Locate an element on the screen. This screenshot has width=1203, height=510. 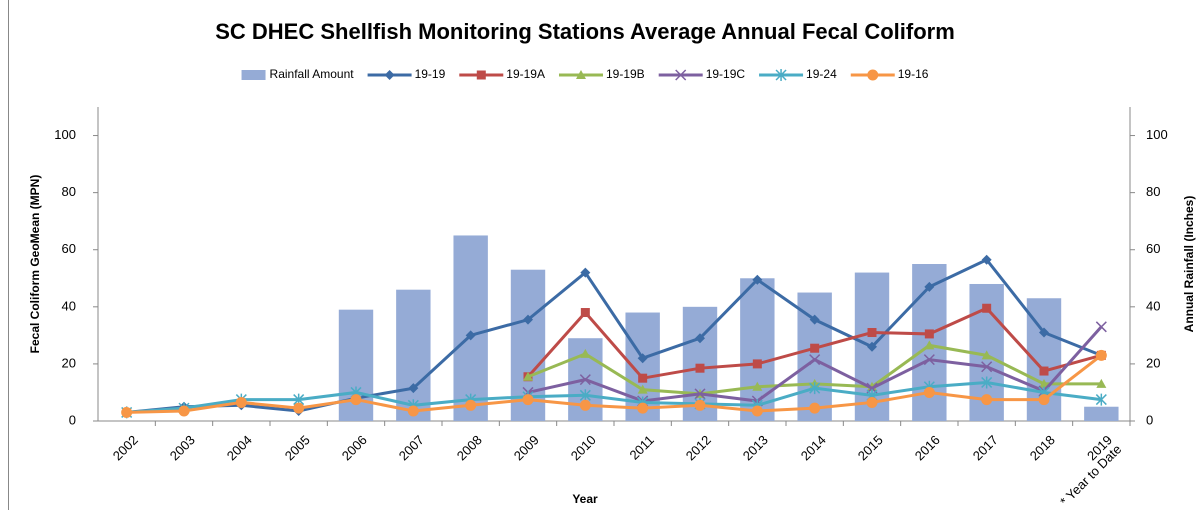
y-tick-label: 0 is located at coordinates (72, 419).